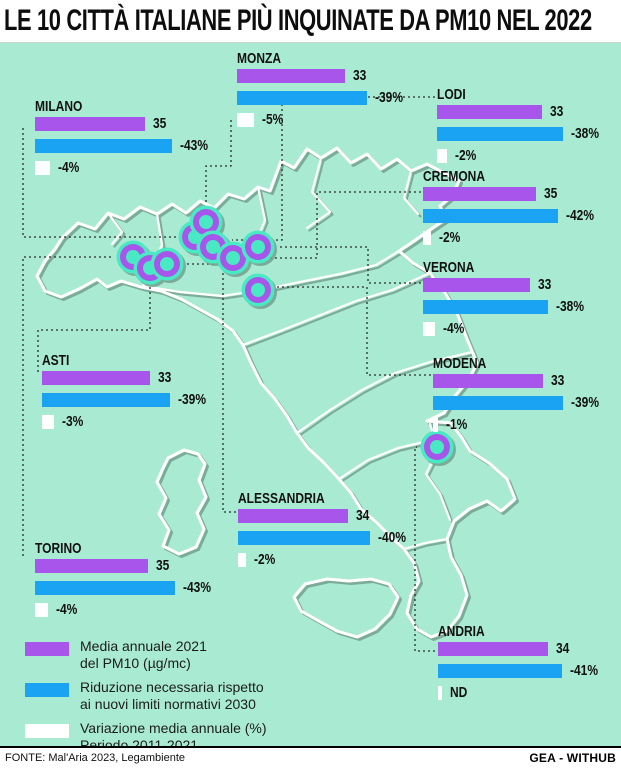  Describe the element at coordinates (454, 176) in the screenshot. I see `city-label: CREMONA` at that location.